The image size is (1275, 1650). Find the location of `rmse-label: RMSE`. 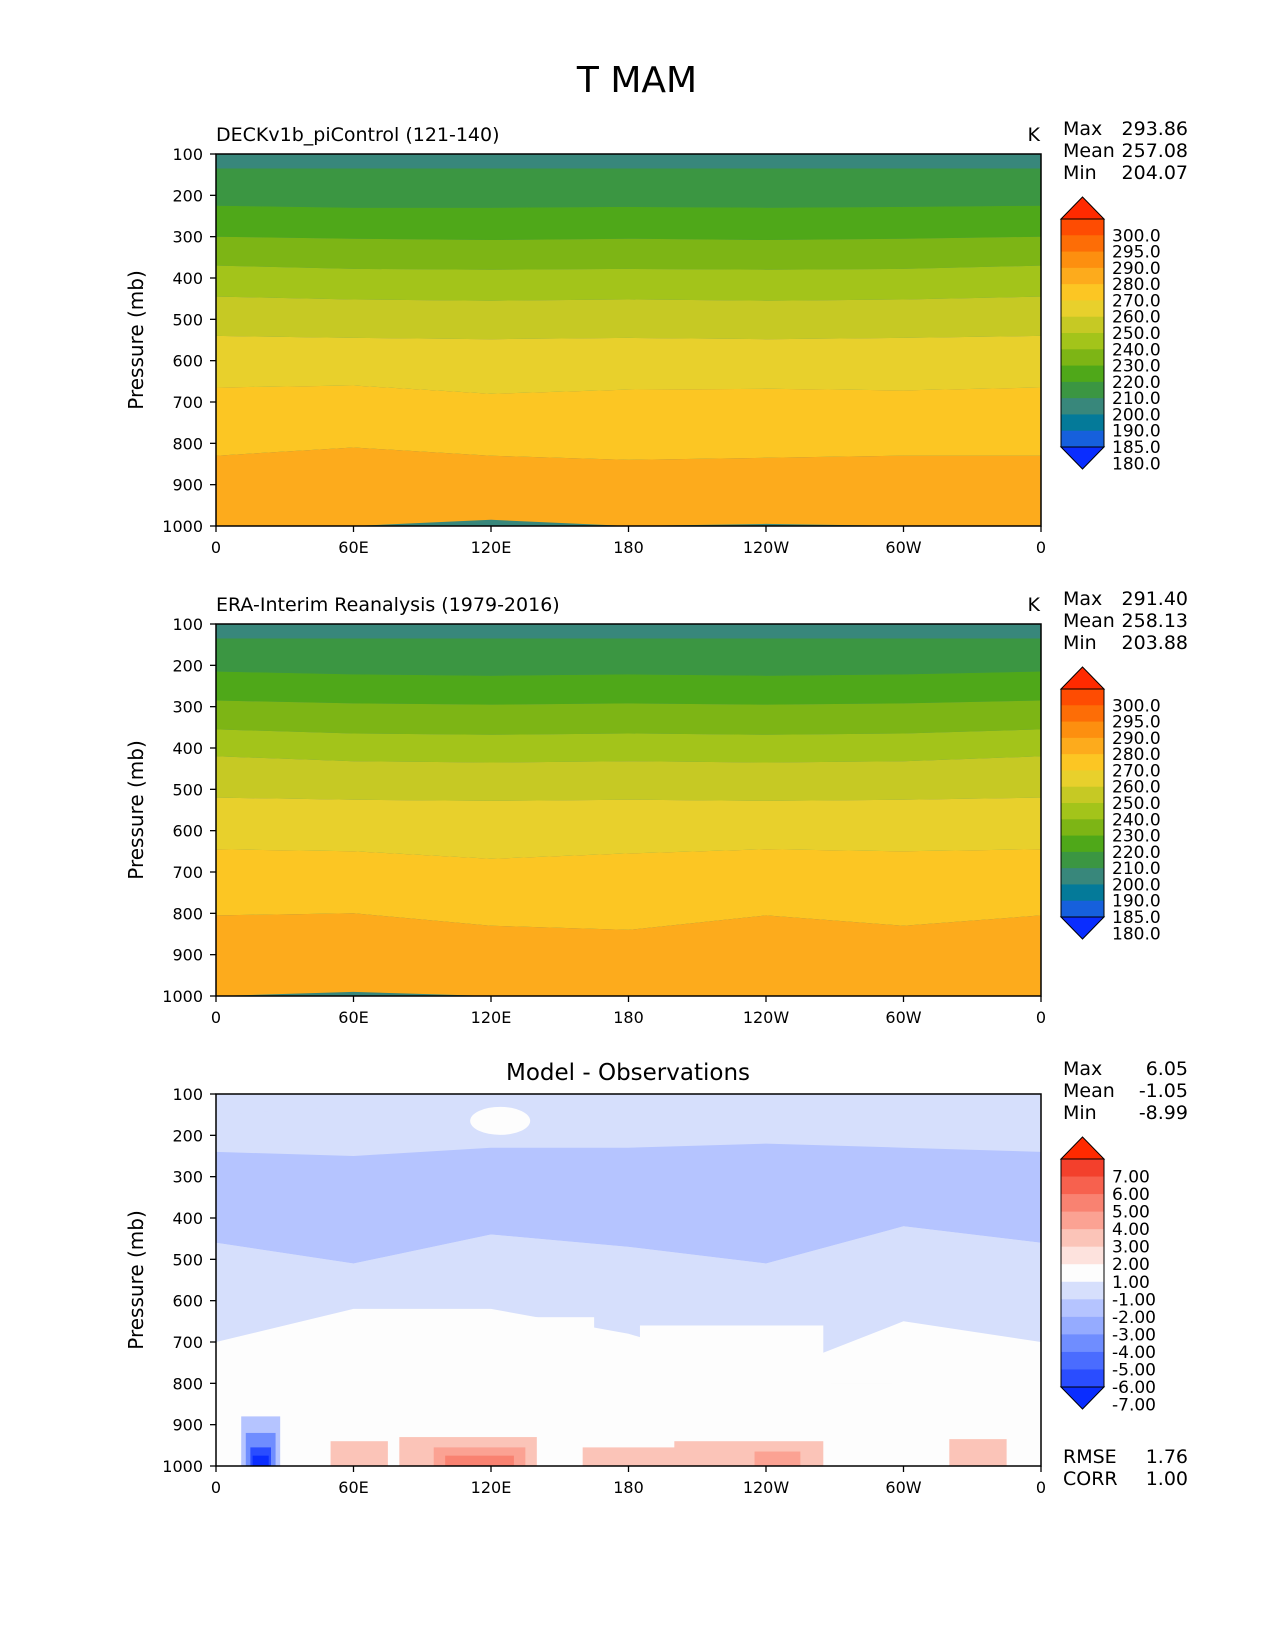

rmse-label: RMSE is located at coordinates (1090, 1457).